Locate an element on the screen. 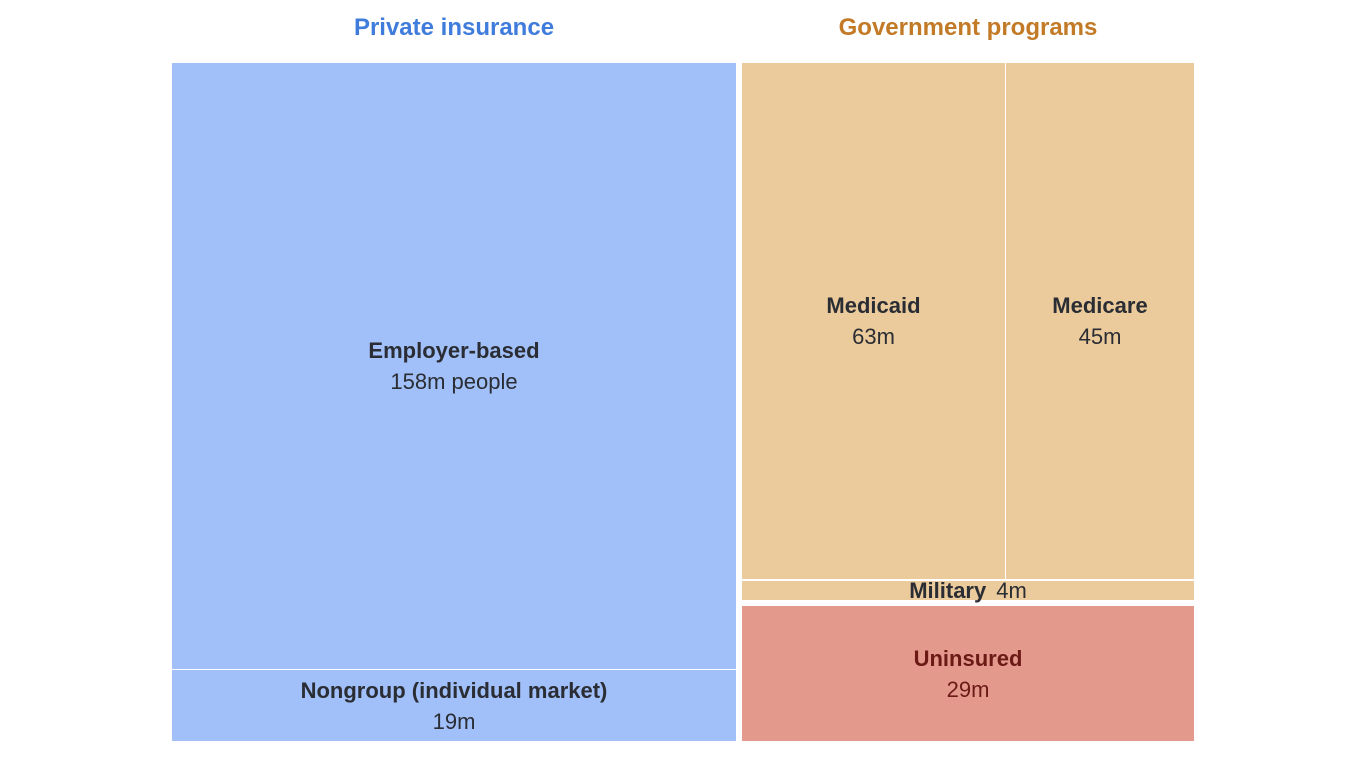  tile-value: 158m people is located at coordinates (454, 381).